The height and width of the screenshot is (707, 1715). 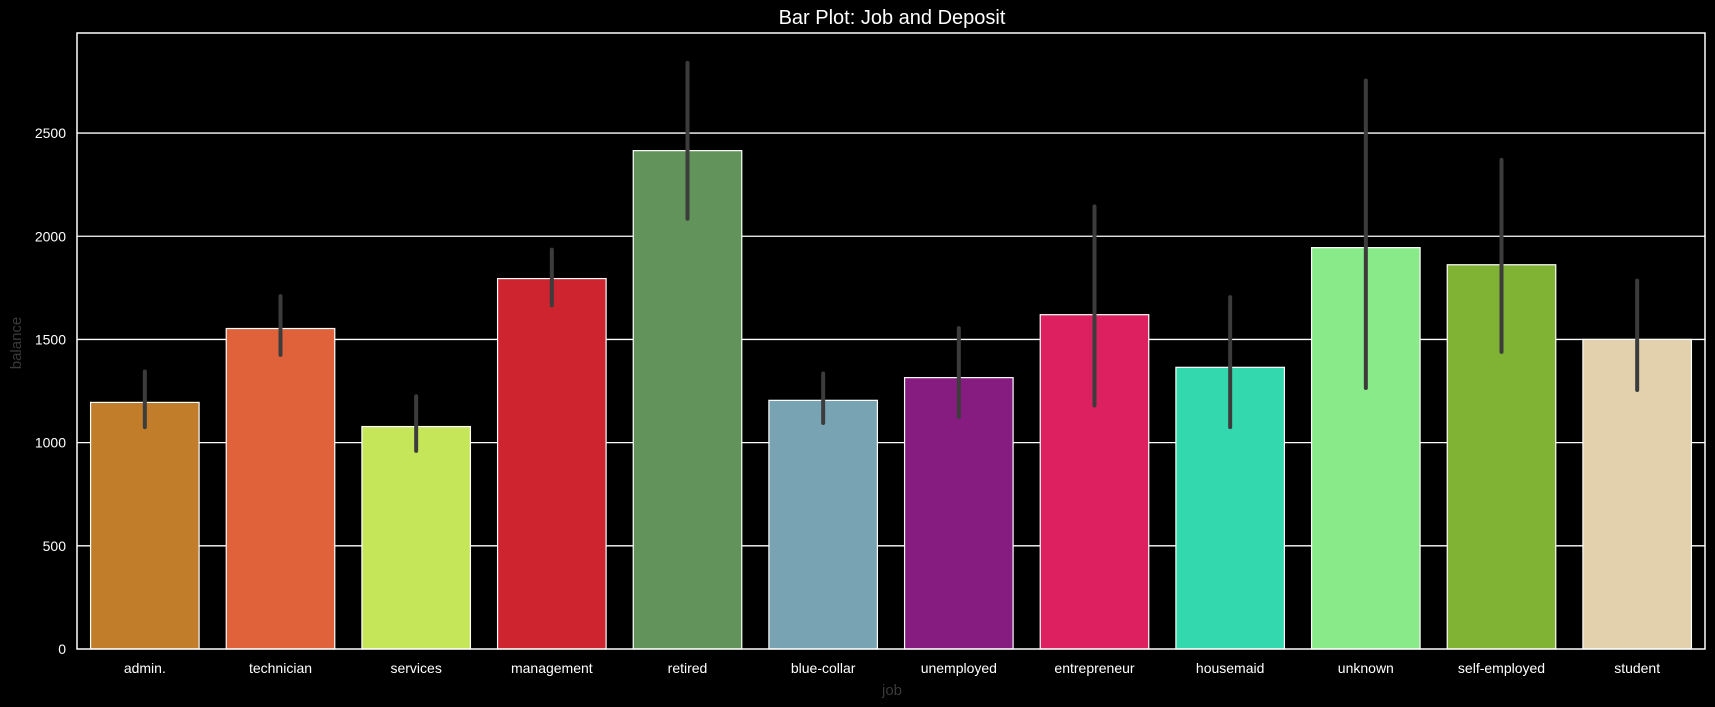 I want to click on y-axis-label: balance, so click(x=16, y=343).